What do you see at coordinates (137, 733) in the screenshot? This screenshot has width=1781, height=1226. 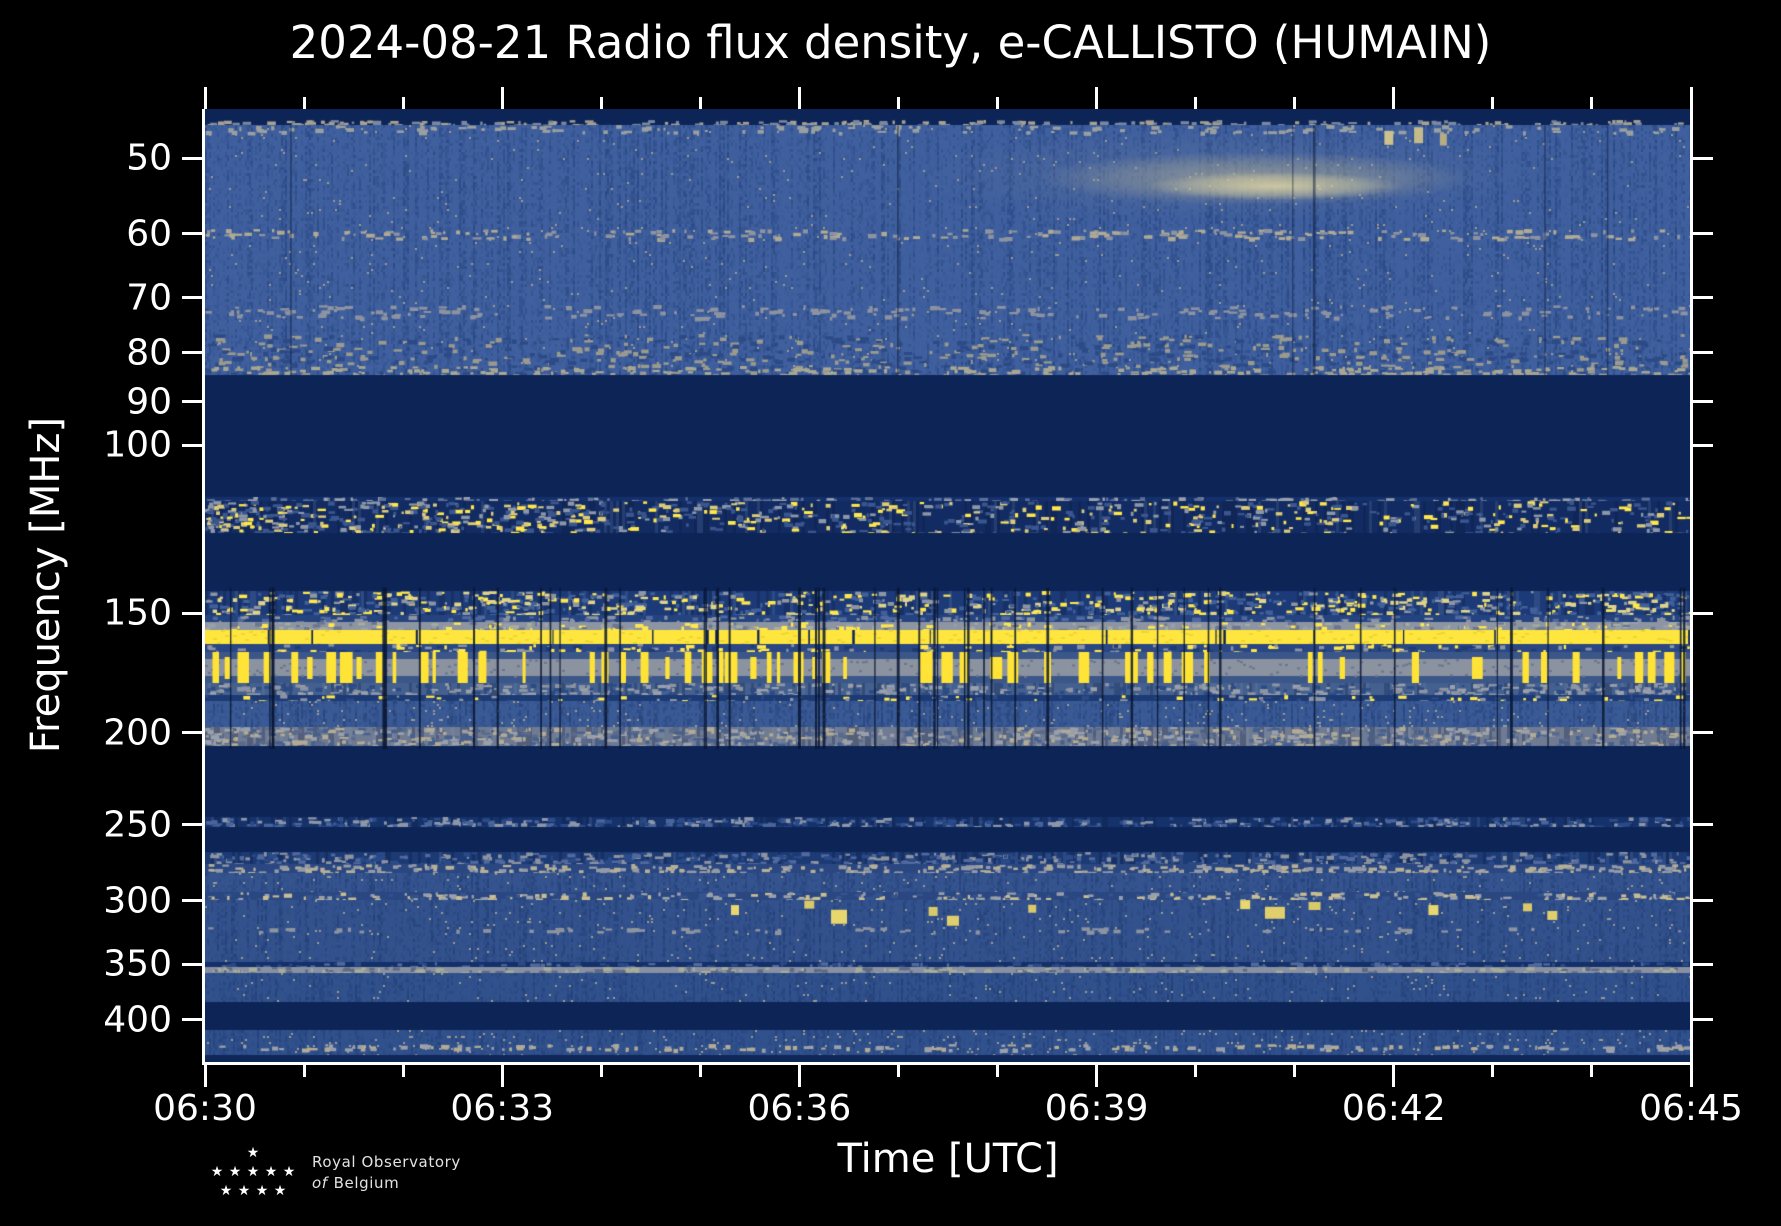 I see `y-tick-label: 200` at bounding box center [137, 733].